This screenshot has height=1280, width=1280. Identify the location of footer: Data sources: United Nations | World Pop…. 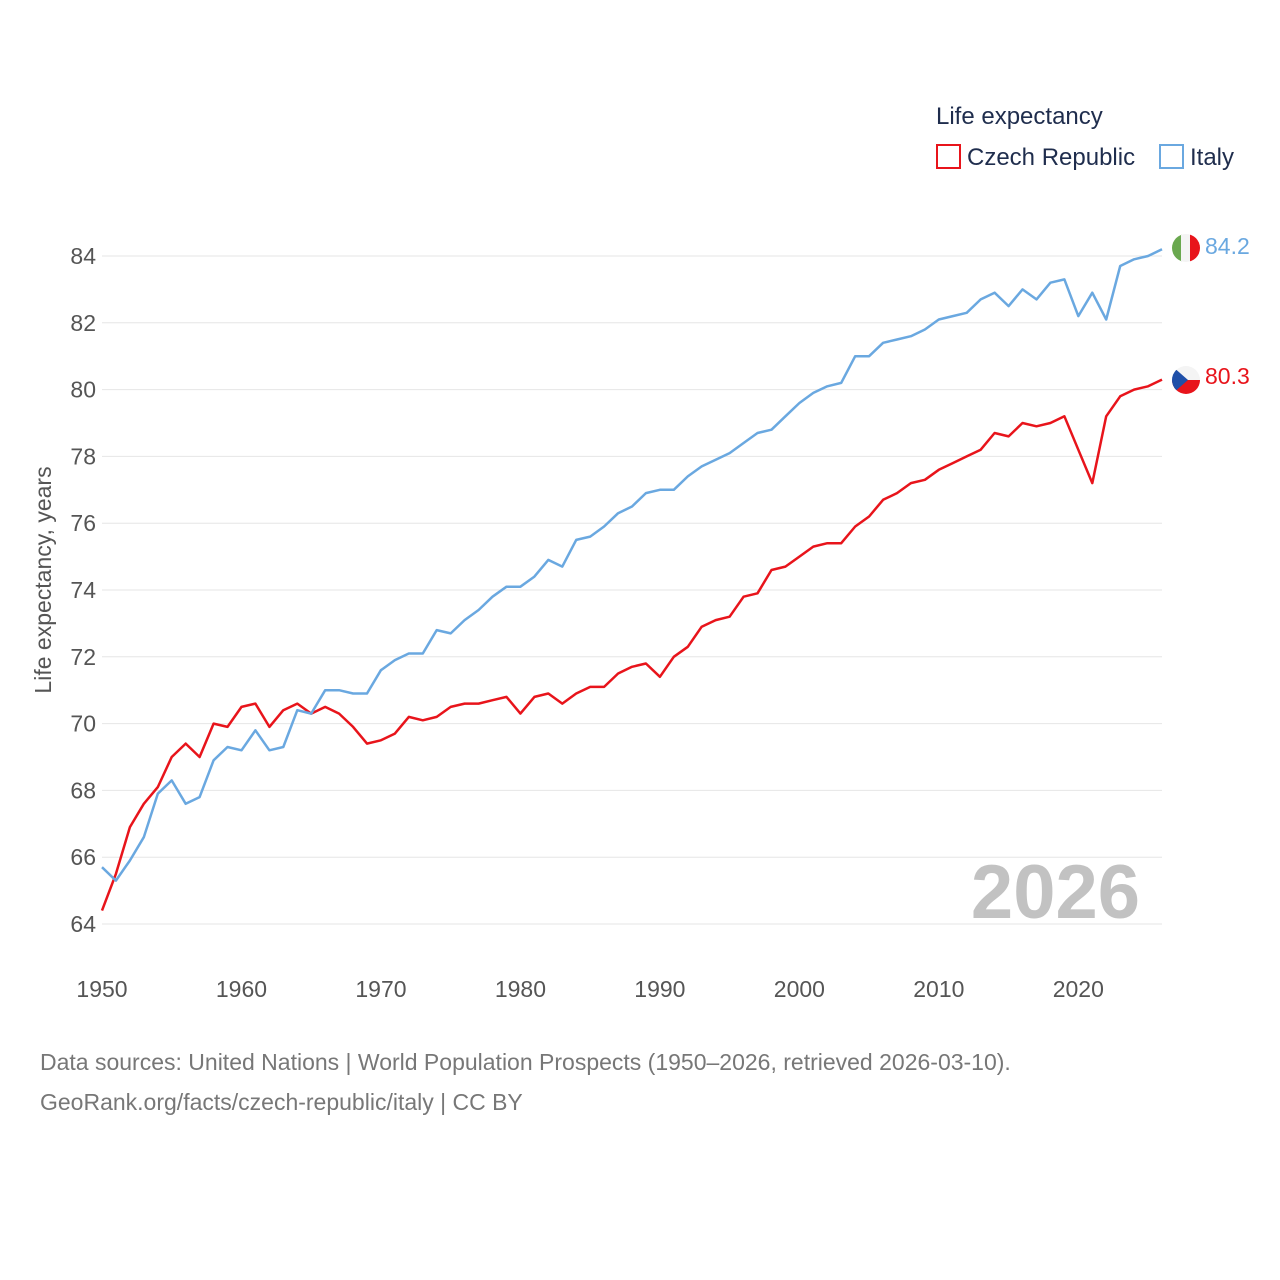
(525, 1082).